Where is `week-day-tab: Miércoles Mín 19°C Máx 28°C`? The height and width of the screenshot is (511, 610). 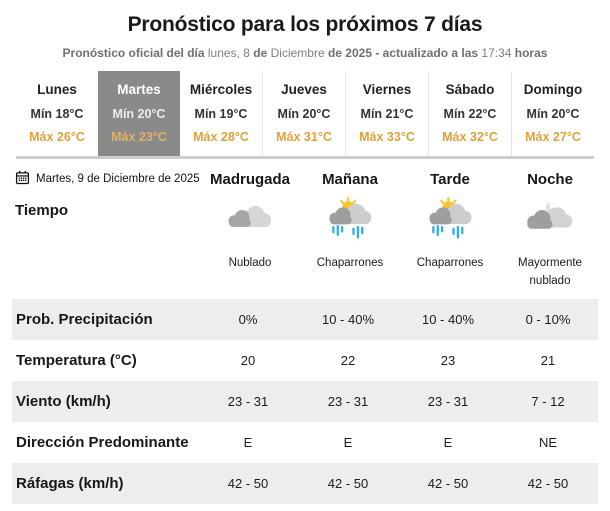 week-day-tab: Miércoles Mín 19°C Máx 28°C is located at coordinates (221, 113).